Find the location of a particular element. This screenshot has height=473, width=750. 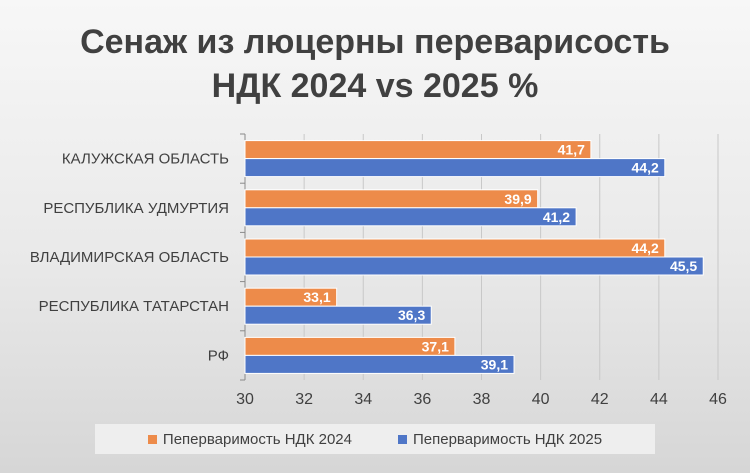

legend-item-2025: Пеперваримость НДК 2025 is located at coordinates (500, 439).